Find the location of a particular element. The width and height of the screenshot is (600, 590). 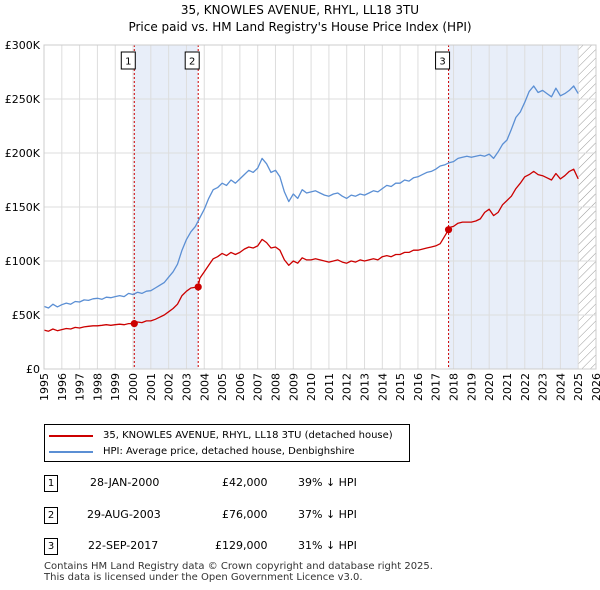

x-tick-label: 2025 is located at coordinates (578, 387).